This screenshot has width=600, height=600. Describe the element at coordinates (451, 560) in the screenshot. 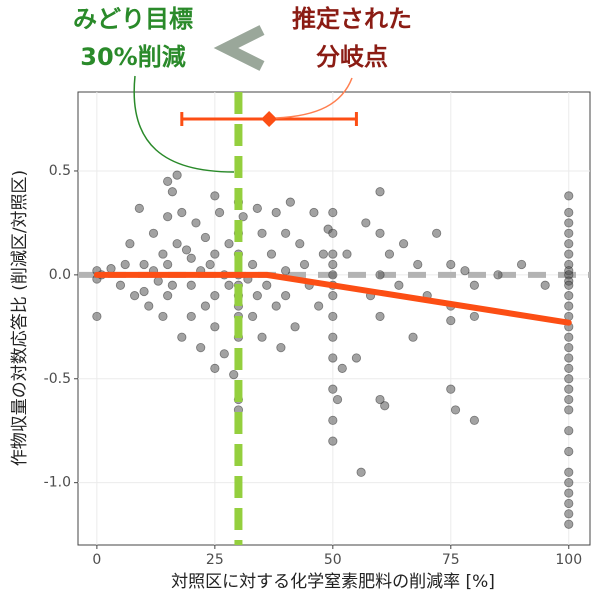

I see `x-tick-label: 75` at that location.